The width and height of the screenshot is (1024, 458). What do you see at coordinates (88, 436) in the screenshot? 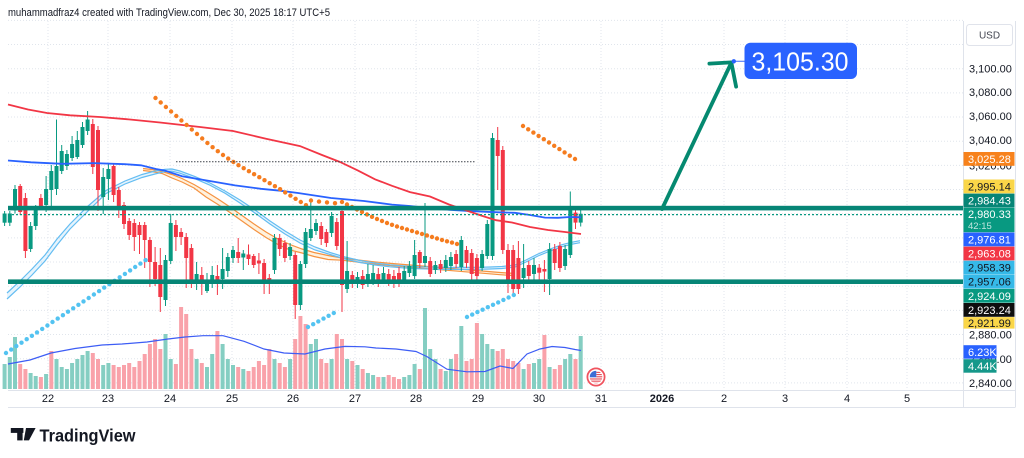
I see `svg-text: TradingView` at bounding box center [88, 436].